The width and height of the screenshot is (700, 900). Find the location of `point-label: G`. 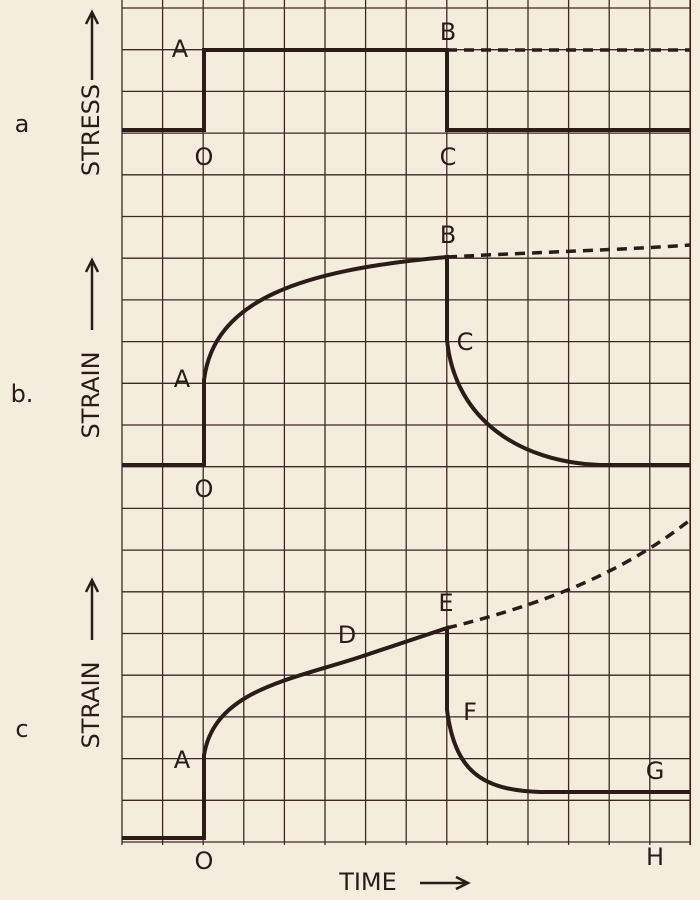

point-label: G is located at coordinates (655, 771).